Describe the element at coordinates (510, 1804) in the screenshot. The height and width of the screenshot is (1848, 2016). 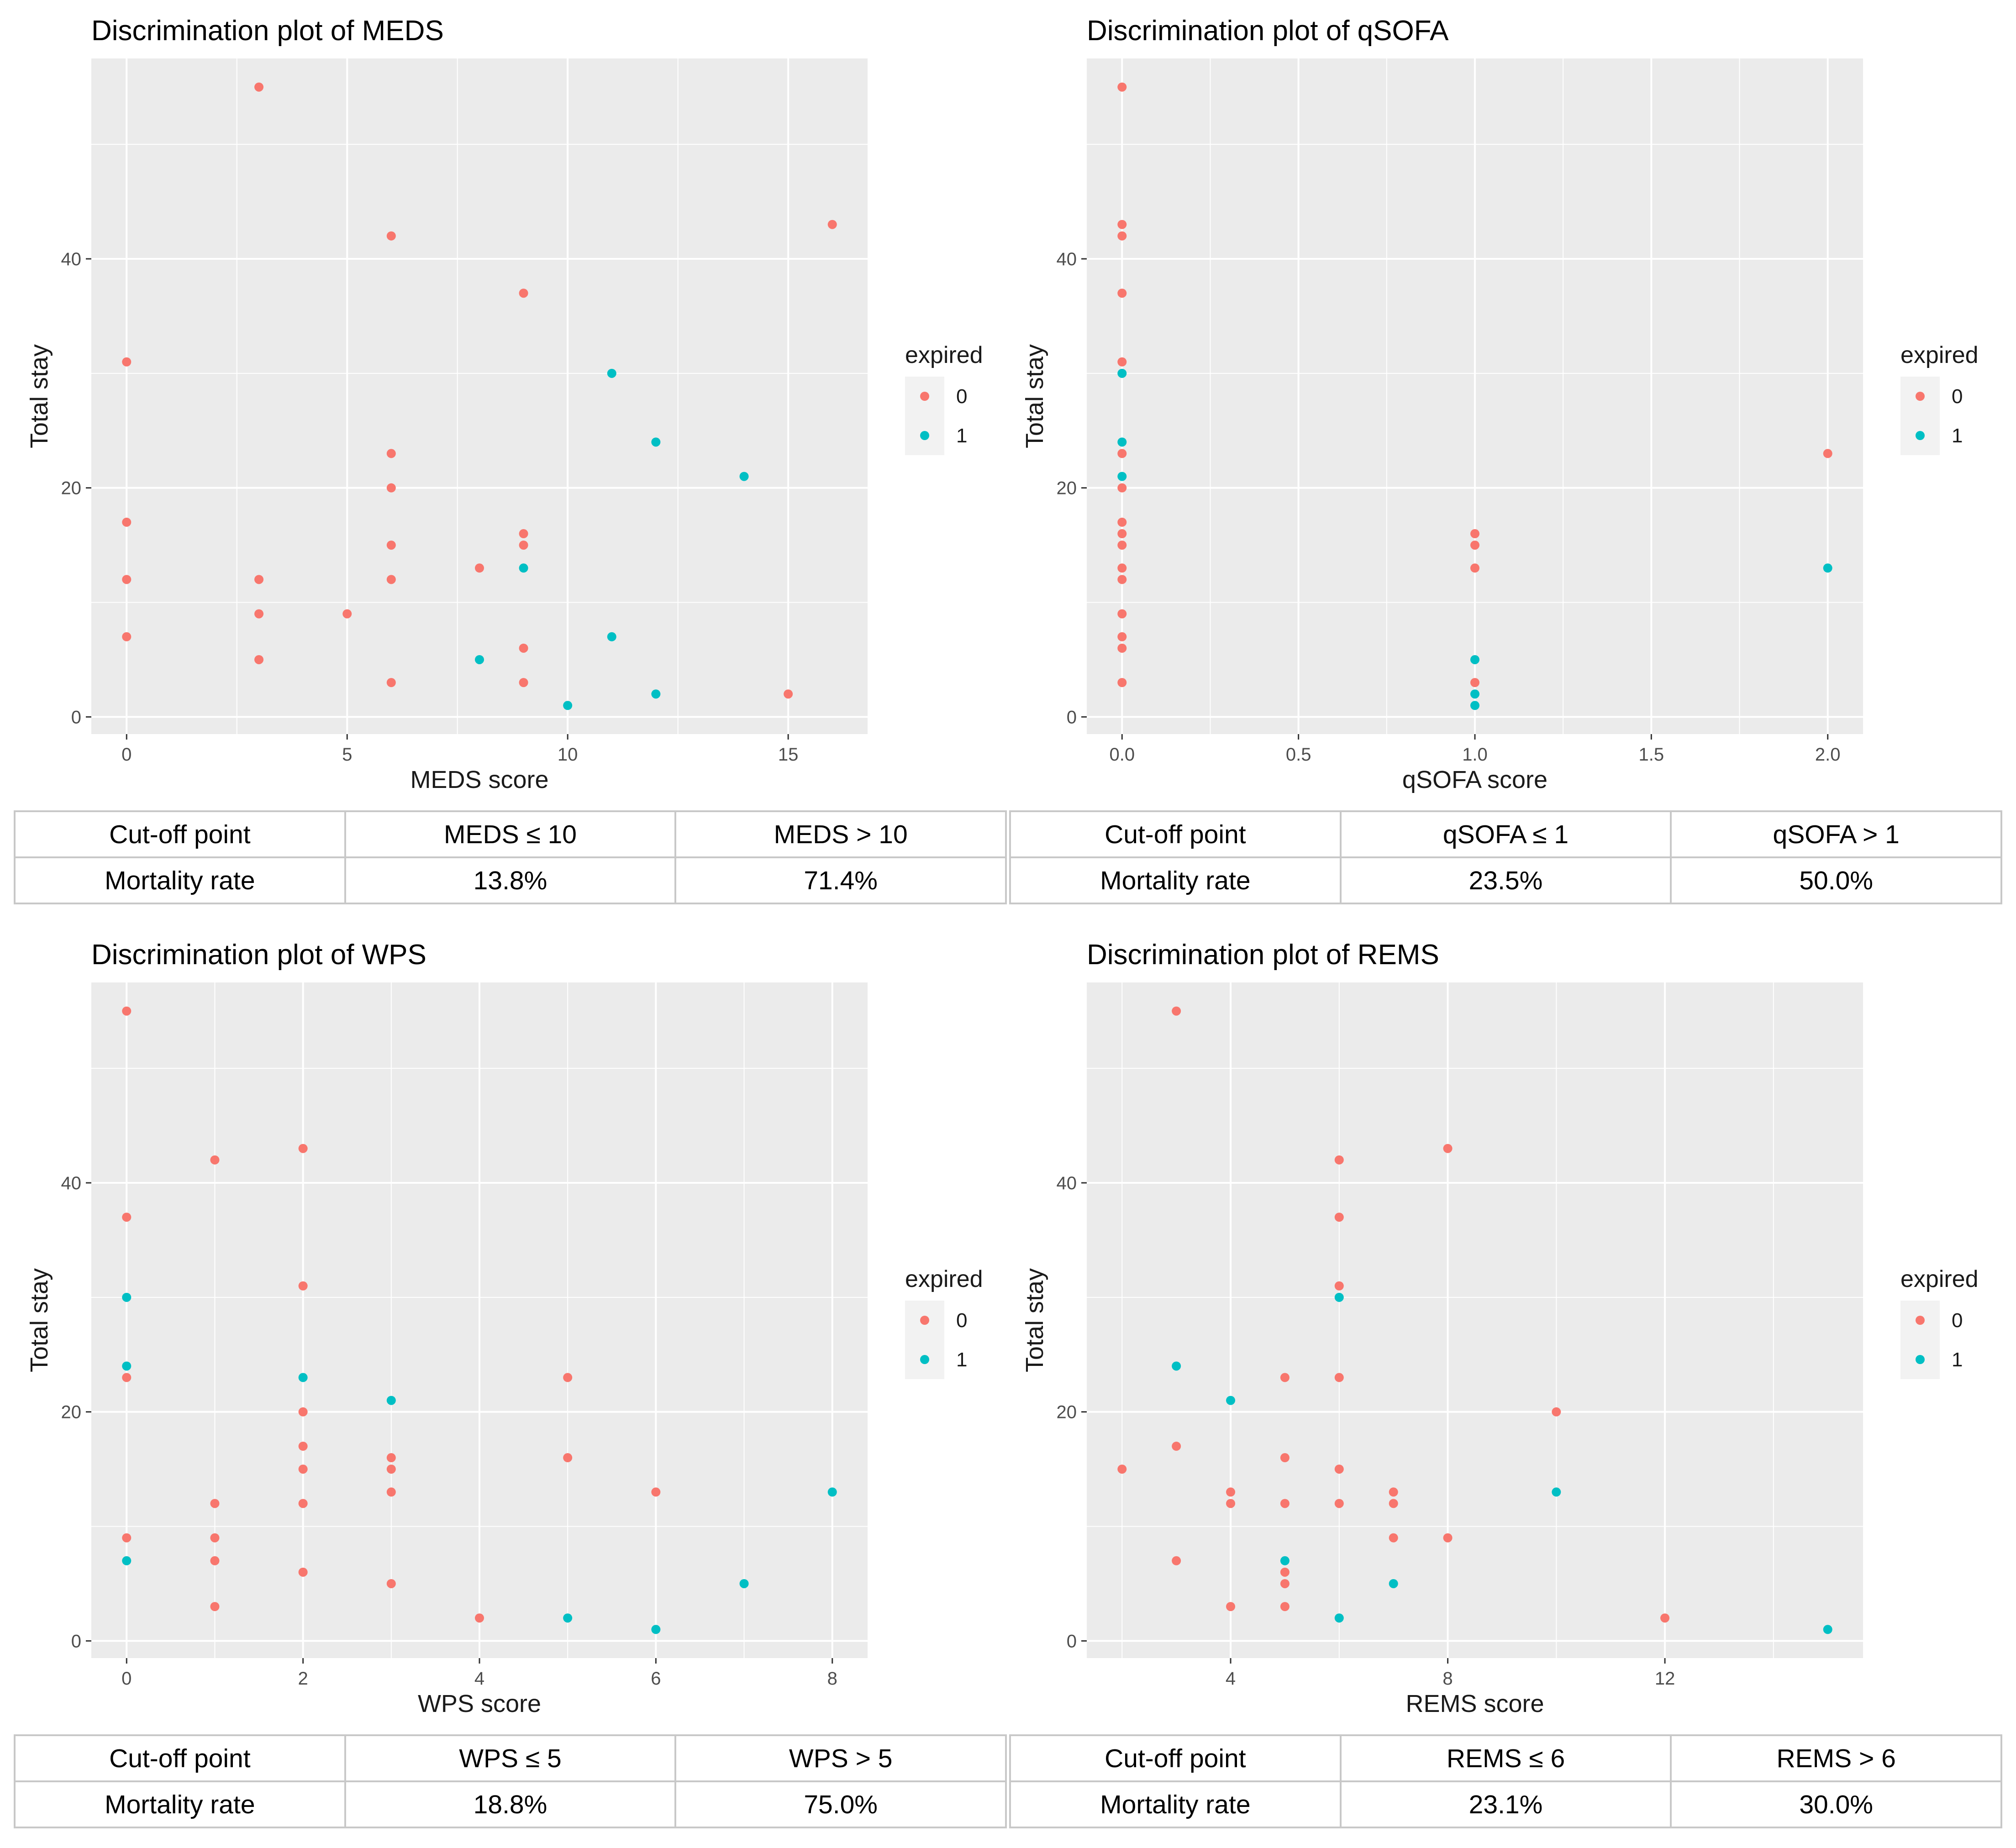
I see `table-cell: 18.8%` at that location.